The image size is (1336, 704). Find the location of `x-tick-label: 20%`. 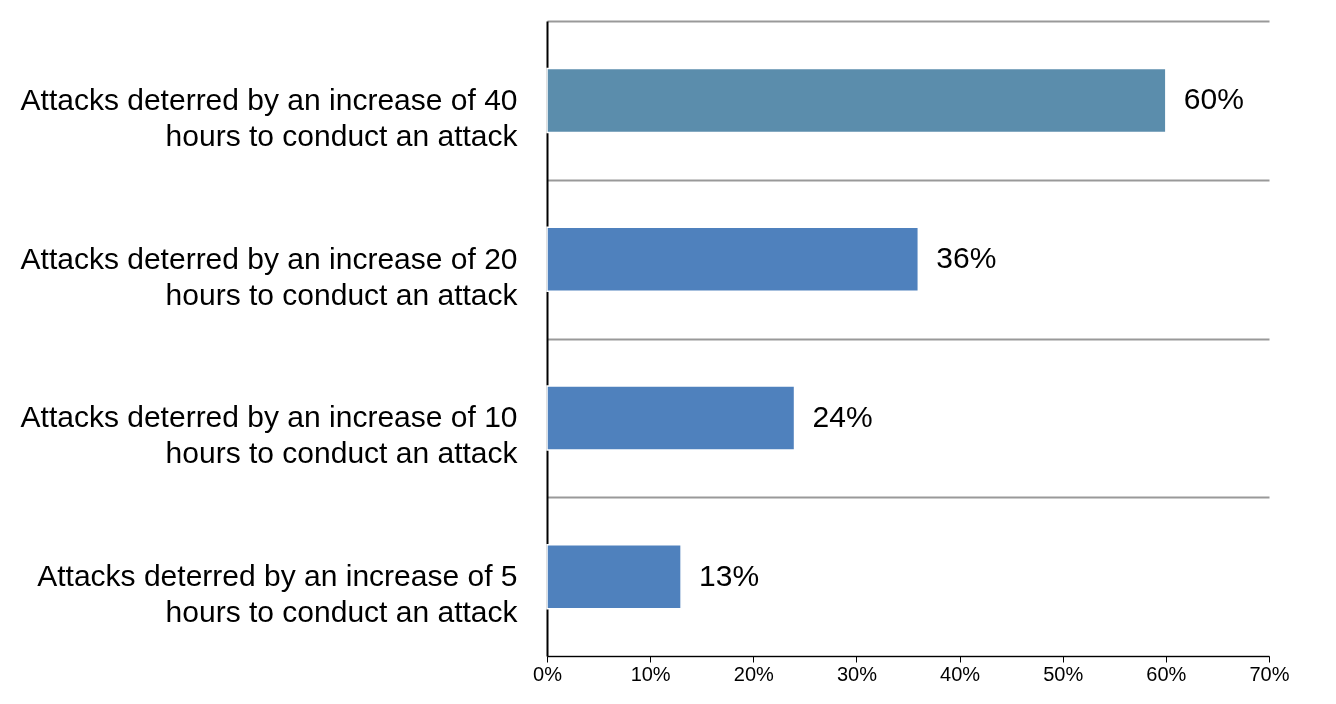

x-tick-label: 20% is located at coordinates (754, 673).